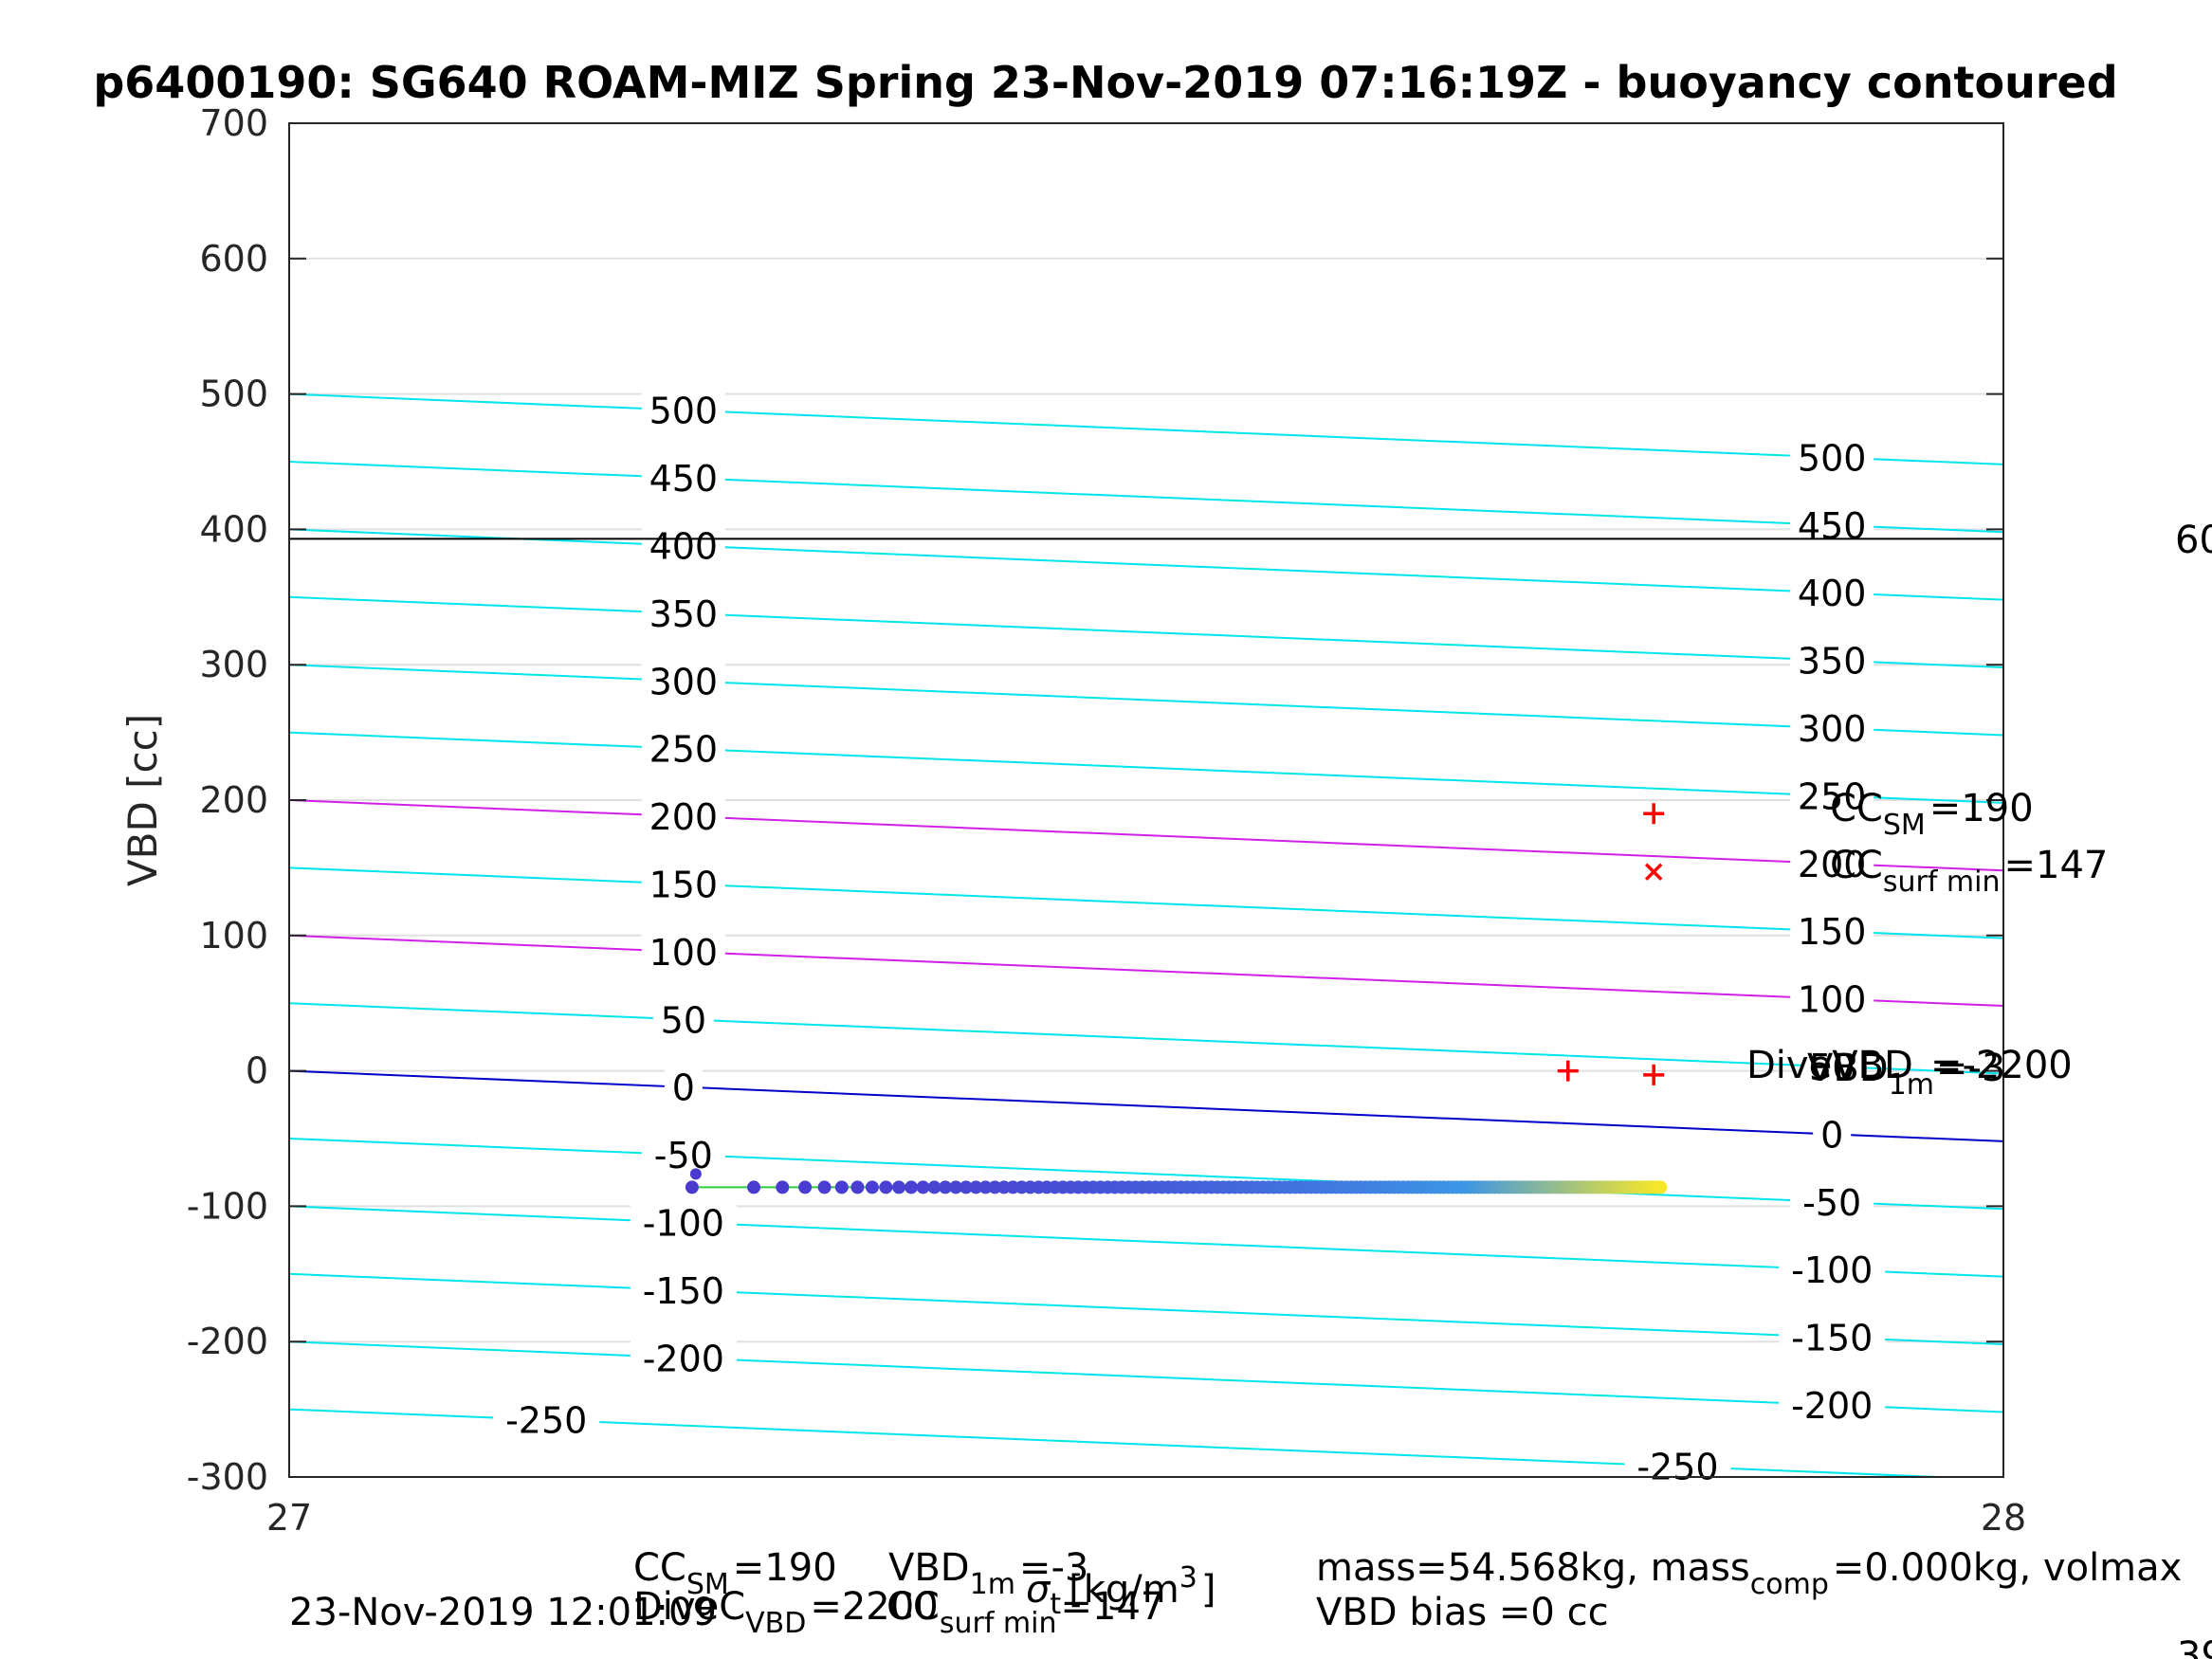 This screenshot has width=2212, height=1659. I want to click on y-tick-label: 0, so click(257, 1071).